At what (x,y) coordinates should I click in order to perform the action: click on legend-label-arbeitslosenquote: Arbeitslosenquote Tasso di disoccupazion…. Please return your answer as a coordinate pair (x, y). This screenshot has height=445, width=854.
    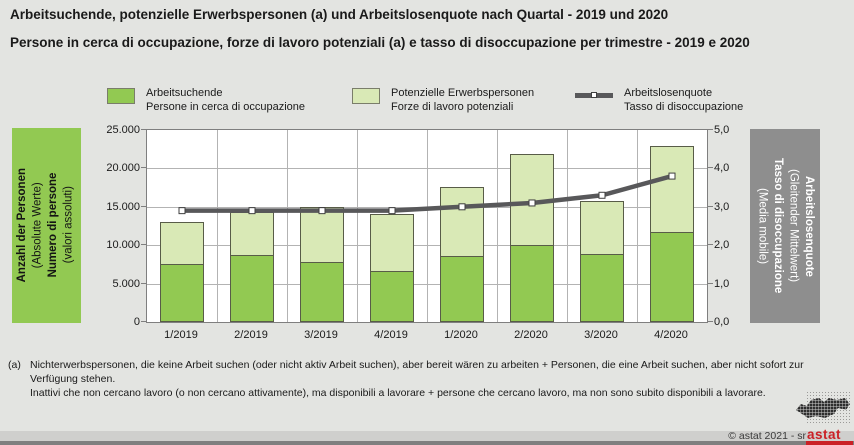
    Looking at the image, I should click on (683, 101).